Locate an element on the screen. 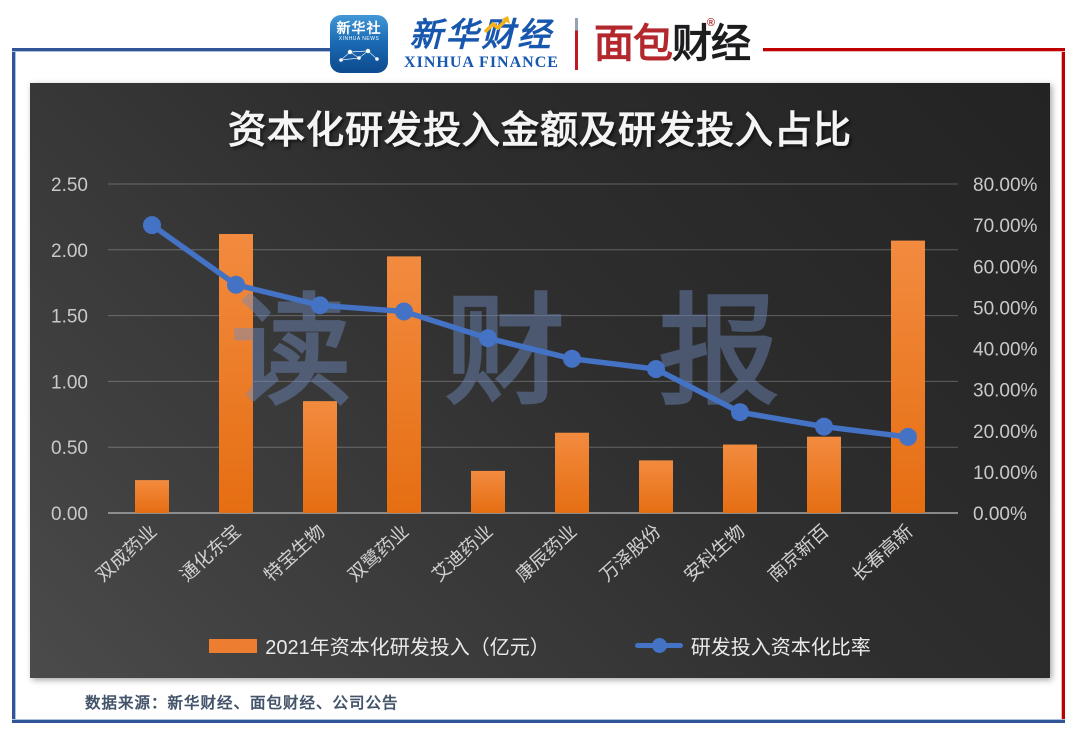 The height and width of the screenshot is (741, 1080). xinhua-finance-logo: 新华财经 XINHUA FINANCE is located at coordinates (481, 43).